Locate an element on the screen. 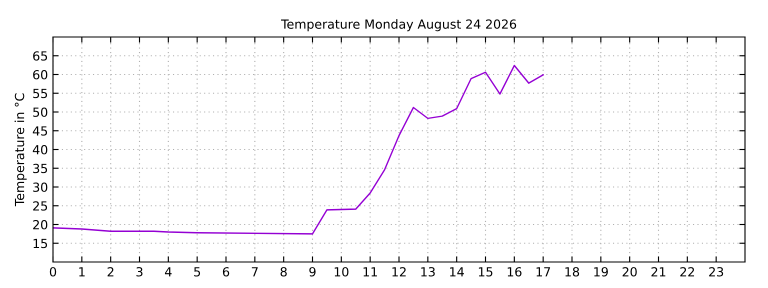  y-tick-label: 60 is located at coordinates (40, 75).